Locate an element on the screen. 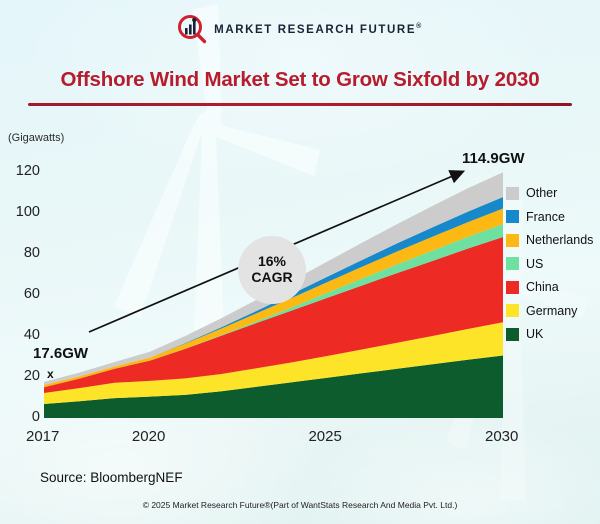 This screenshot has height=524, width=600. legend-label: US is located at coordinates (535, 263).